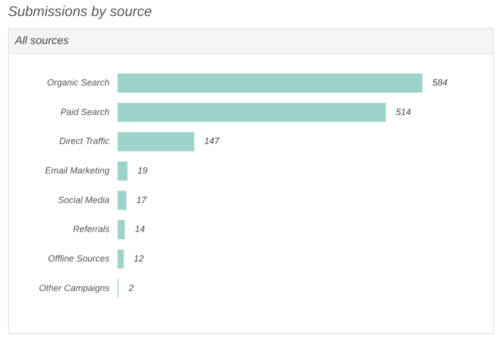  I want to click on y-tick-label: Paid Search, so click(85, 111).